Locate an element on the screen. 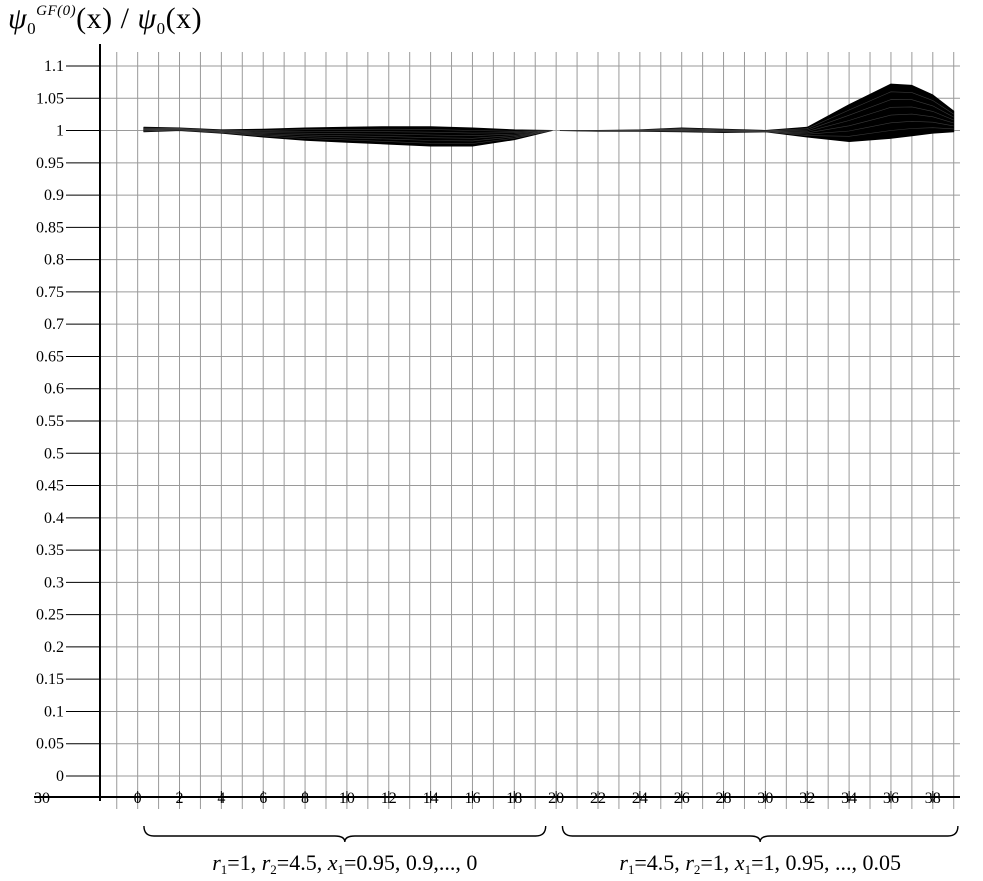  x-tick-label: 22 is located at coordinates (598, 798).